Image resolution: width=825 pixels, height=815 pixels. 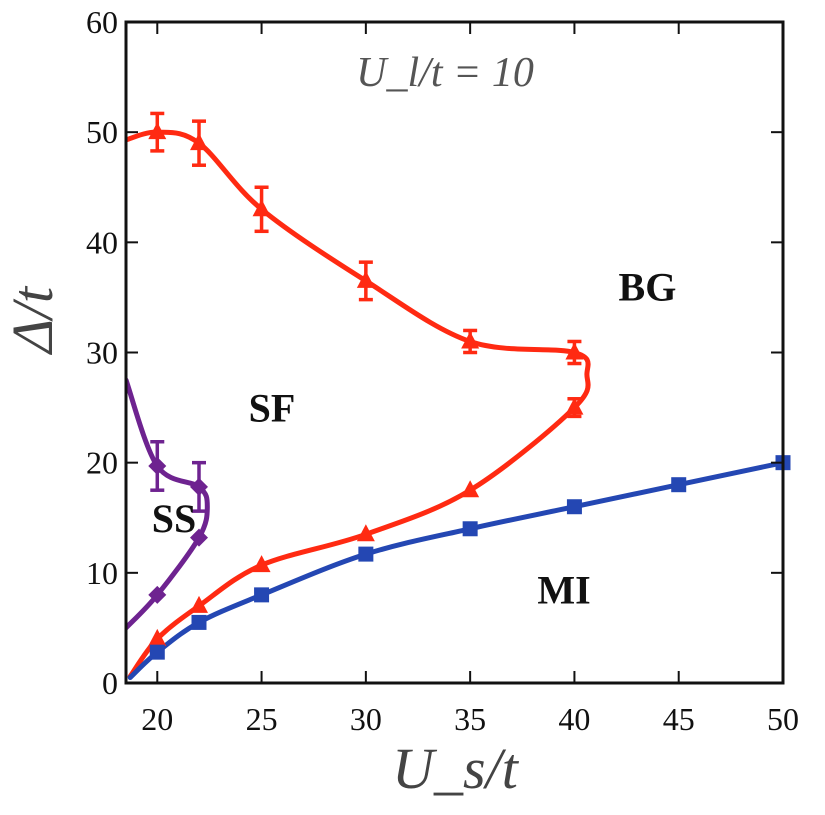 I want to click on y-tick-label-20: 20, so click(x=102, y=463).